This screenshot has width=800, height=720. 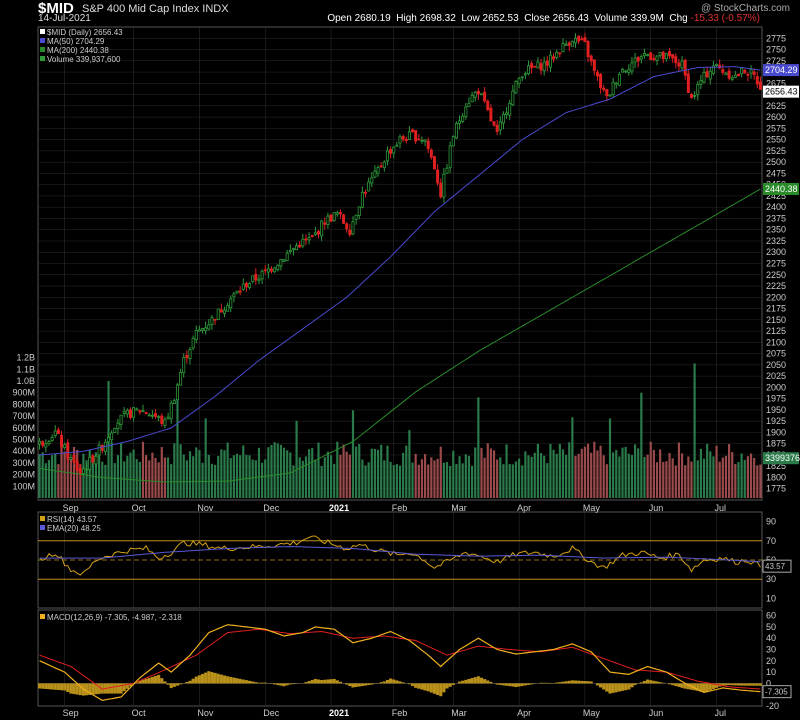 I want to click on price-tick-label: 2075, so click(x=776, y=354).